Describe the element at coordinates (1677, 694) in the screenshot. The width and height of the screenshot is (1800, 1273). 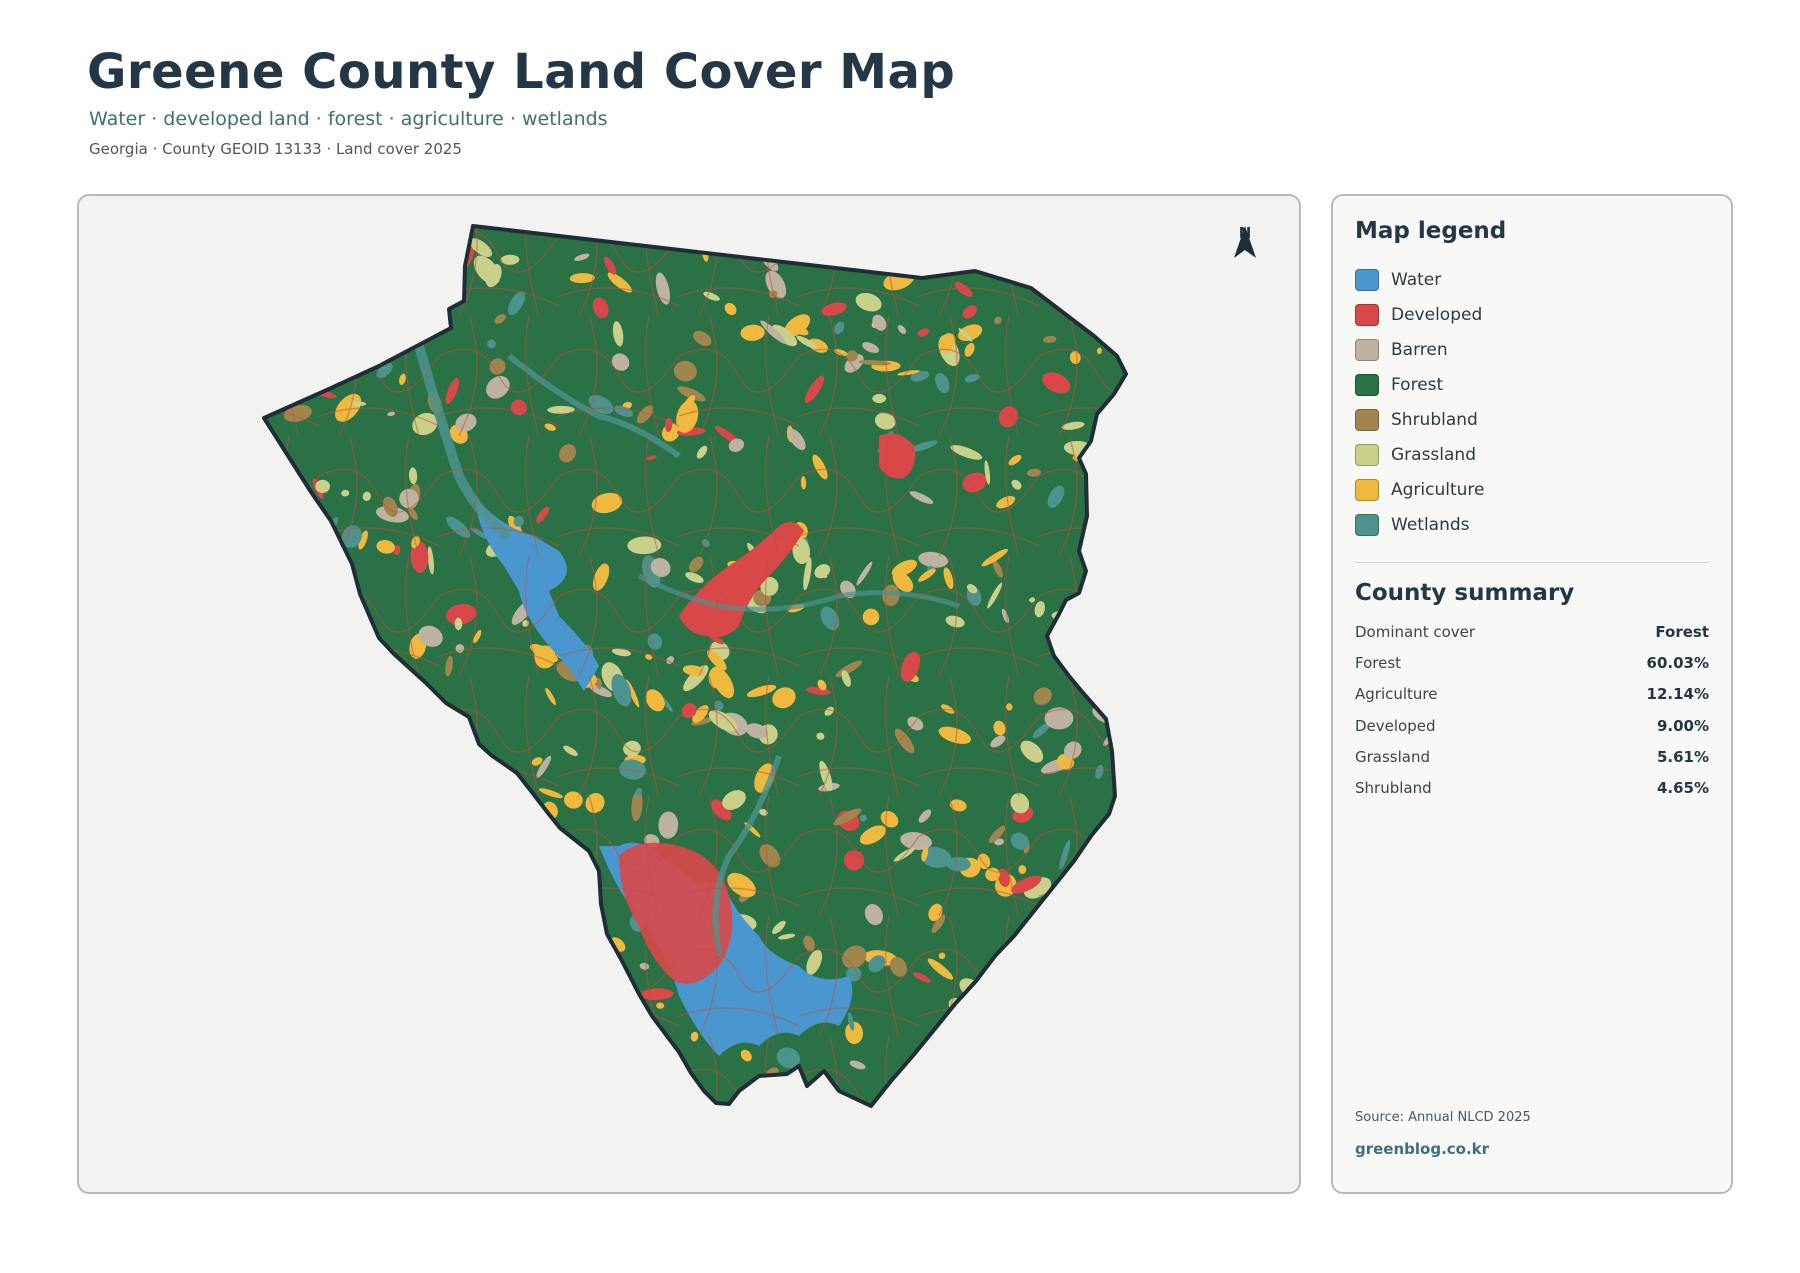
I see `summary-value: 12.14%` at that location.